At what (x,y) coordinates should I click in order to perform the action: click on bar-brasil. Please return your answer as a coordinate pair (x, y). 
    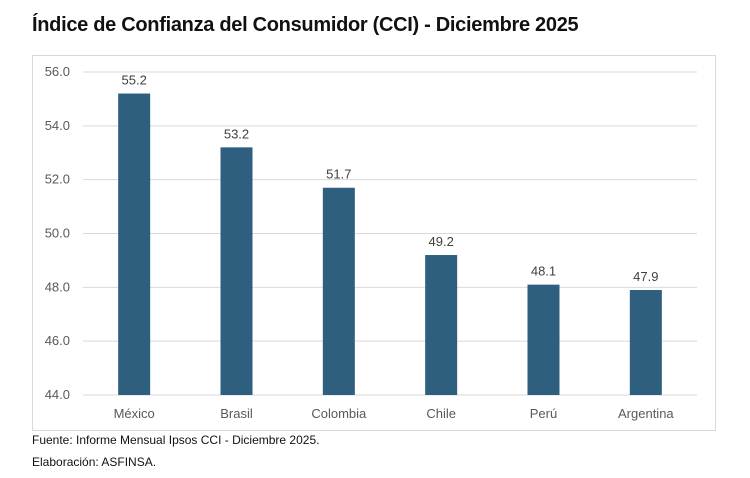
    Looking at the image, I should click on (236, 271).